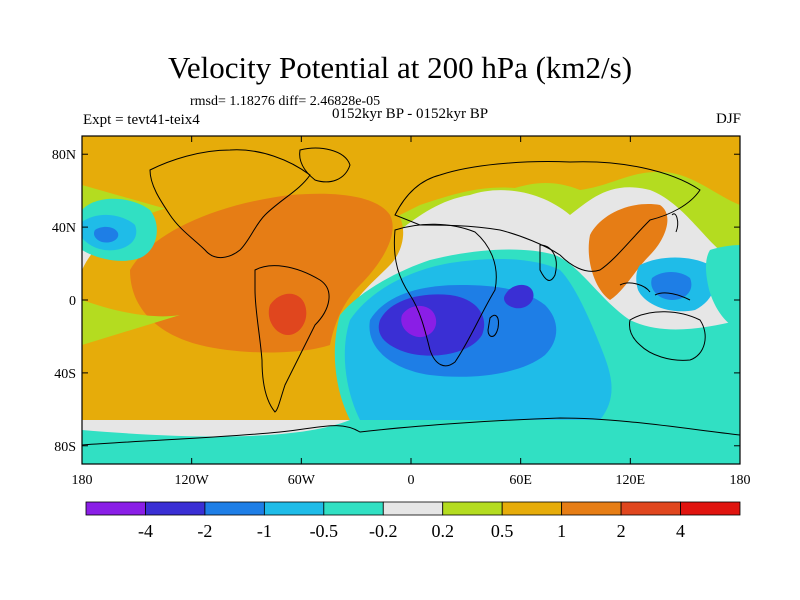  I want to click on colorbar-label: 0.5, so click(502, 531).